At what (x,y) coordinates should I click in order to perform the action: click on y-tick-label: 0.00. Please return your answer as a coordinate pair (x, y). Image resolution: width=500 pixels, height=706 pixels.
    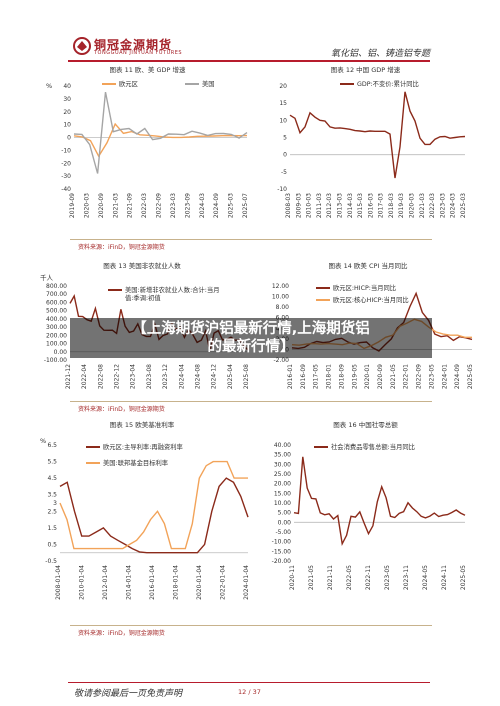
    Looking at the image, I should click on (285, 522).